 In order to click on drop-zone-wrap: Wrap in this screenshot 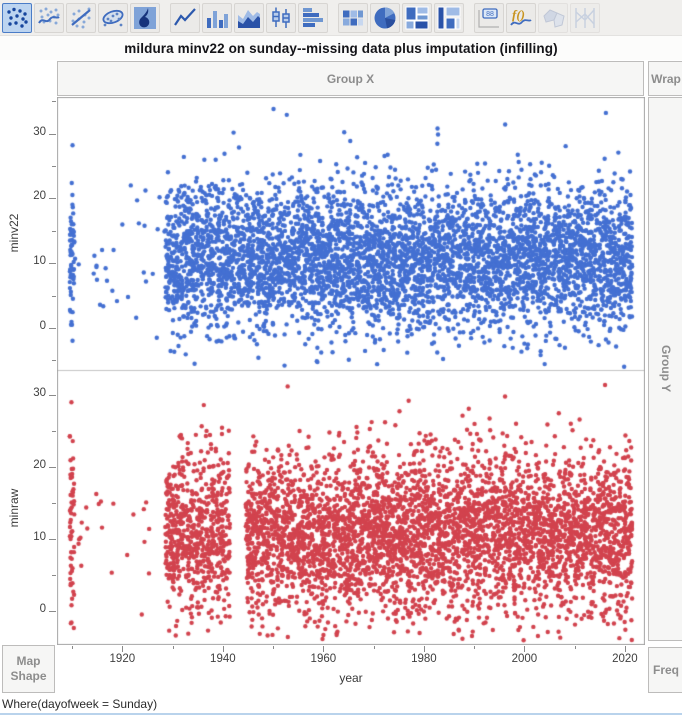, I will do `click(665, 78)`.